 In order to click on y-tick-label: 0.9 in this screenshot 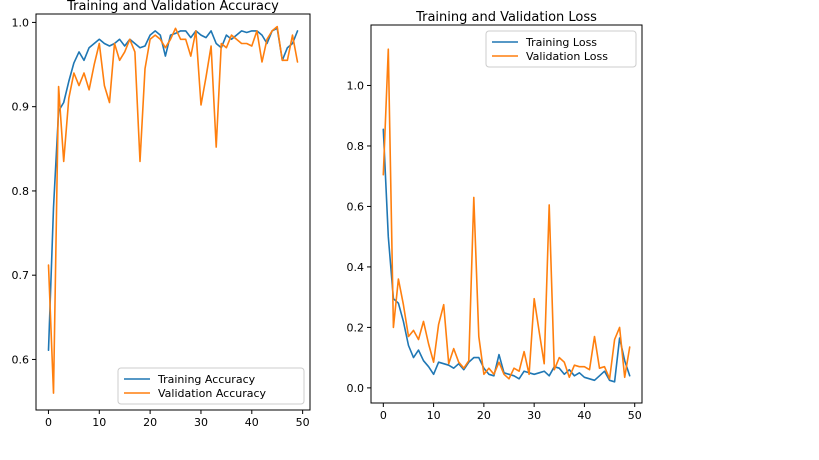, I will do `click(21, 107)`.